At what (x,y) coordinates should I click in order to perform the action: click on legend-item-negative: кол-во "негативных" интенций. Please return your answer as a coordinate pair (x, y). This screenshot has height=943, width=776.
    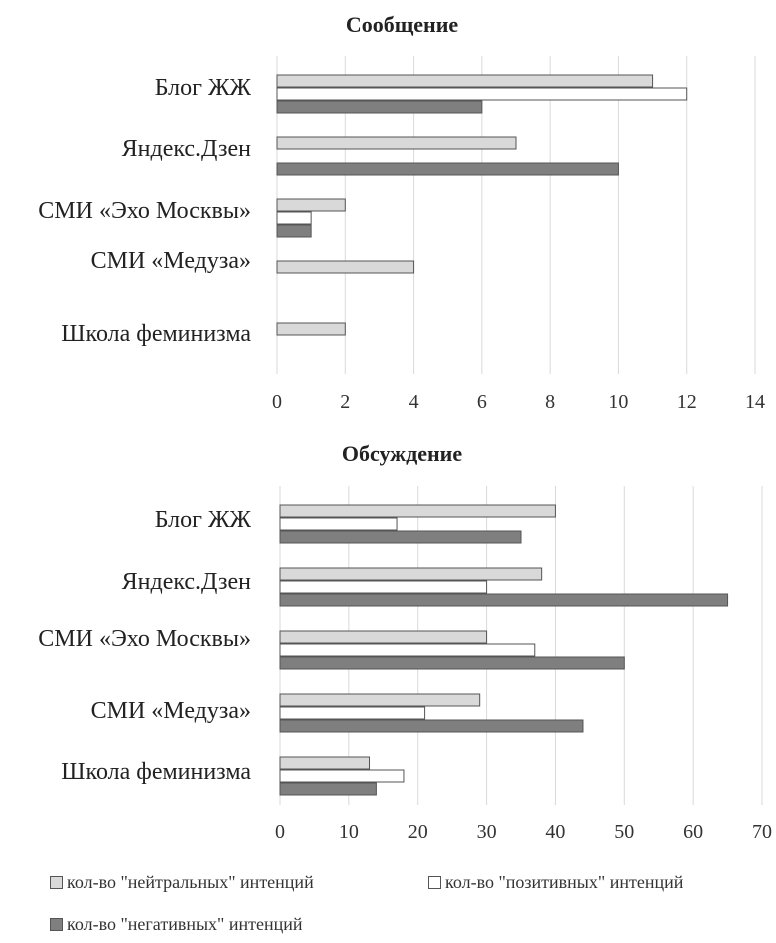
    Looking at the image, I should click on (176, 924).